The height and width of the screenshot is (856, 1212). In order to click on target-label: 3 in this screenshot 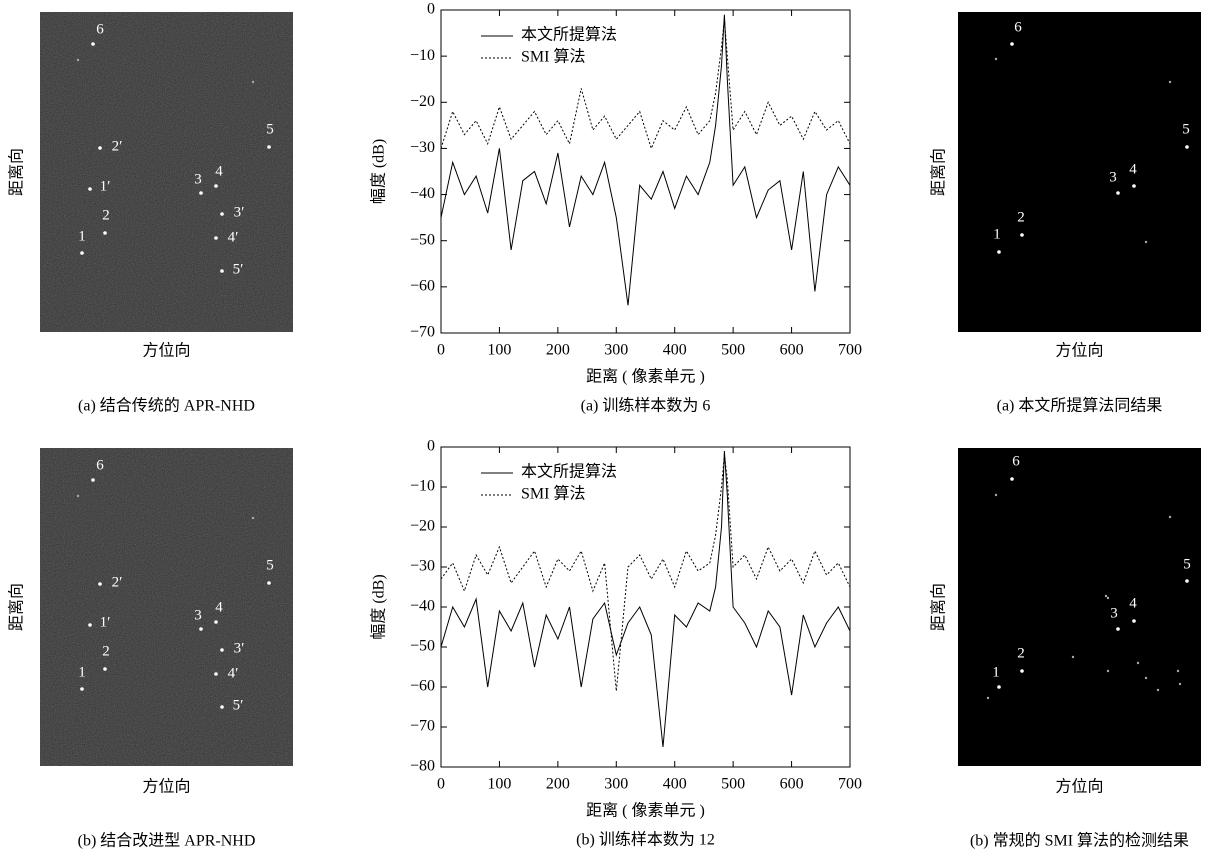, I will do `click(1113, 177)`.